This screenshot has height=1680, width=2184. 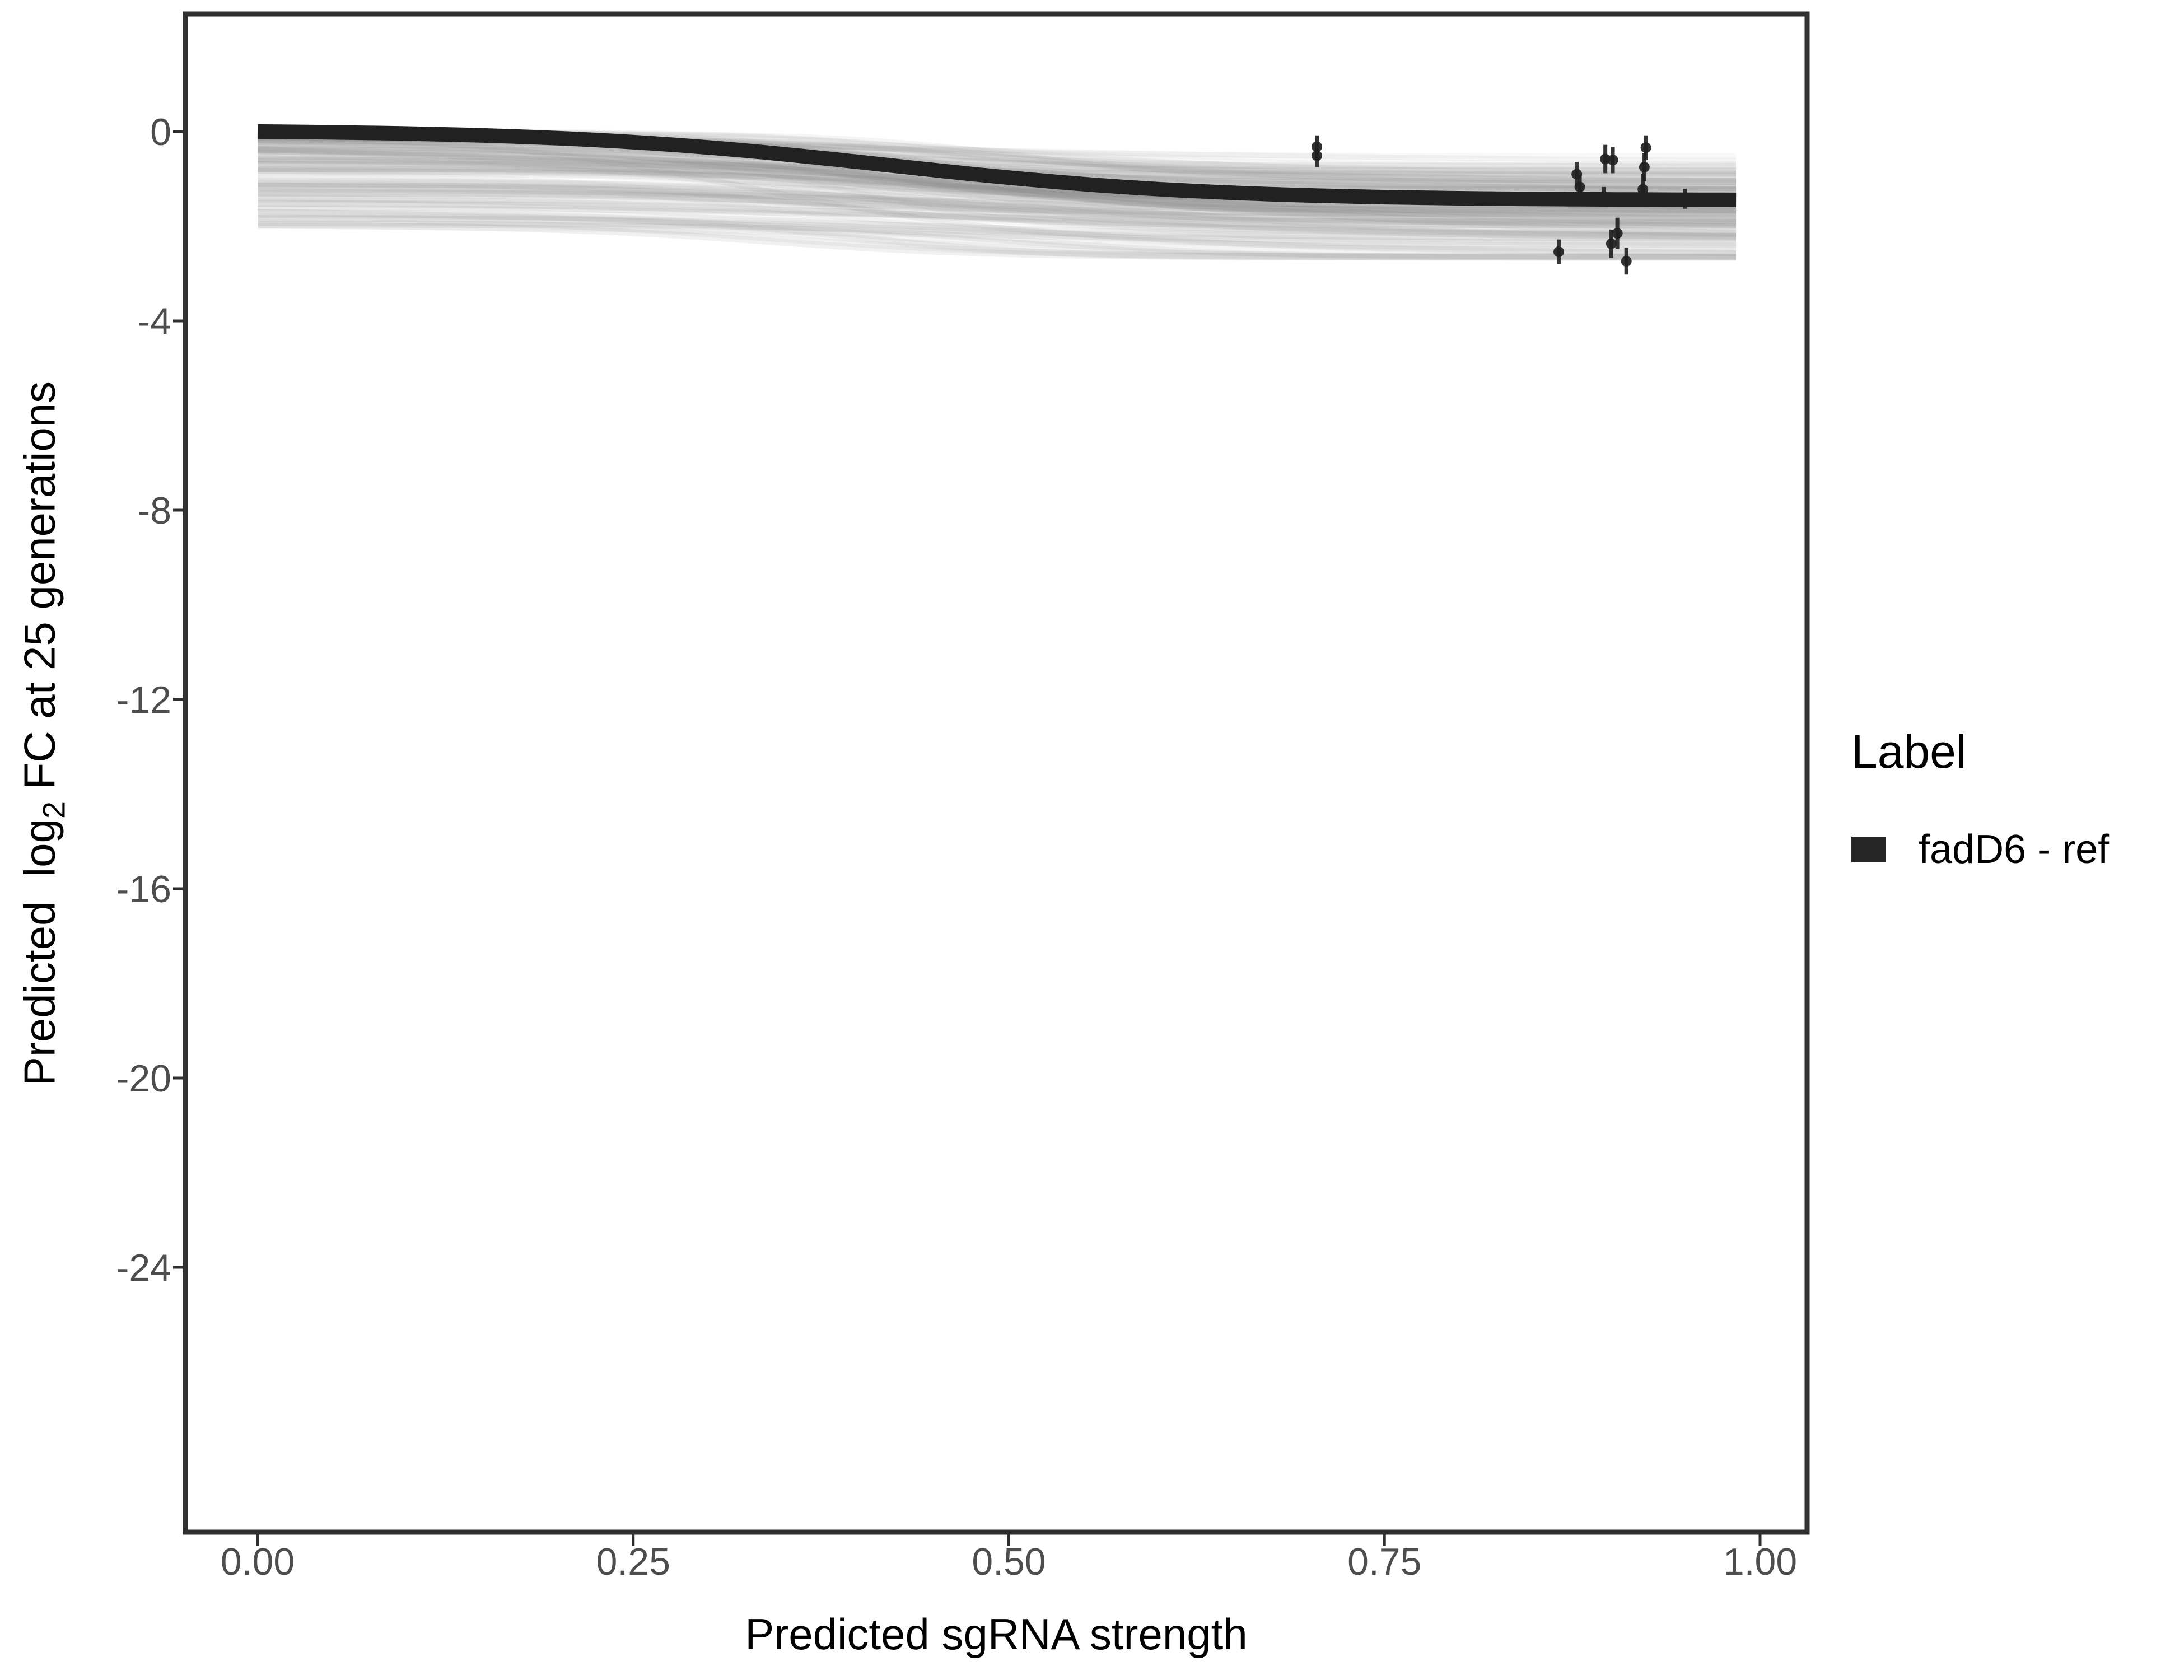 What do you see at coordinates (161, 132) in the screenshot?
I see `y-tick-label: 0` at bounding box center [161, 132].